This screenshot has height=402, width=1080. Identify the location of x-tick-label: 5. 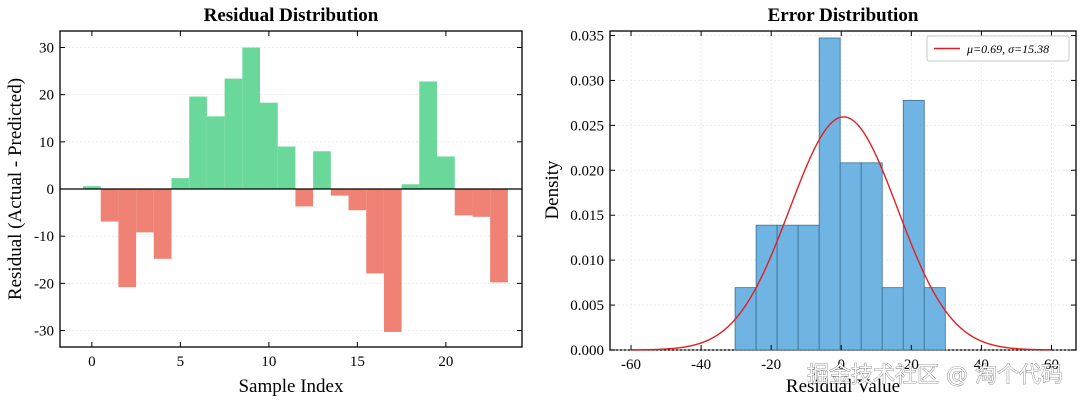
(181, 362).